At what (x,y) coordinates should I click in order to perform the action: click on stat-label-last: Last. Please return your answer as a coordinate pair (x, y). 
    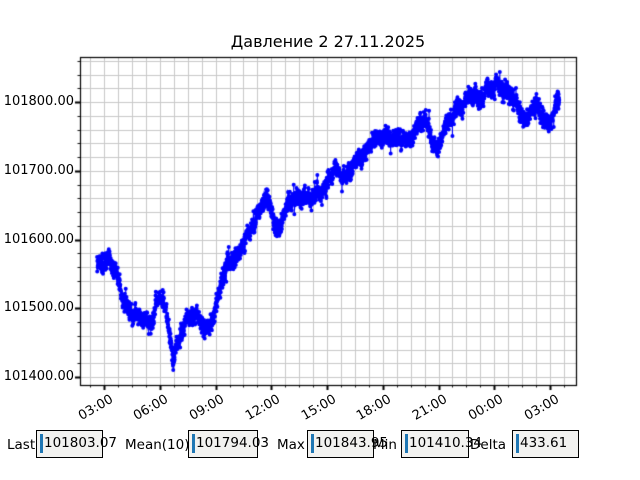
    Looking at the image, I should click on (21, 445).